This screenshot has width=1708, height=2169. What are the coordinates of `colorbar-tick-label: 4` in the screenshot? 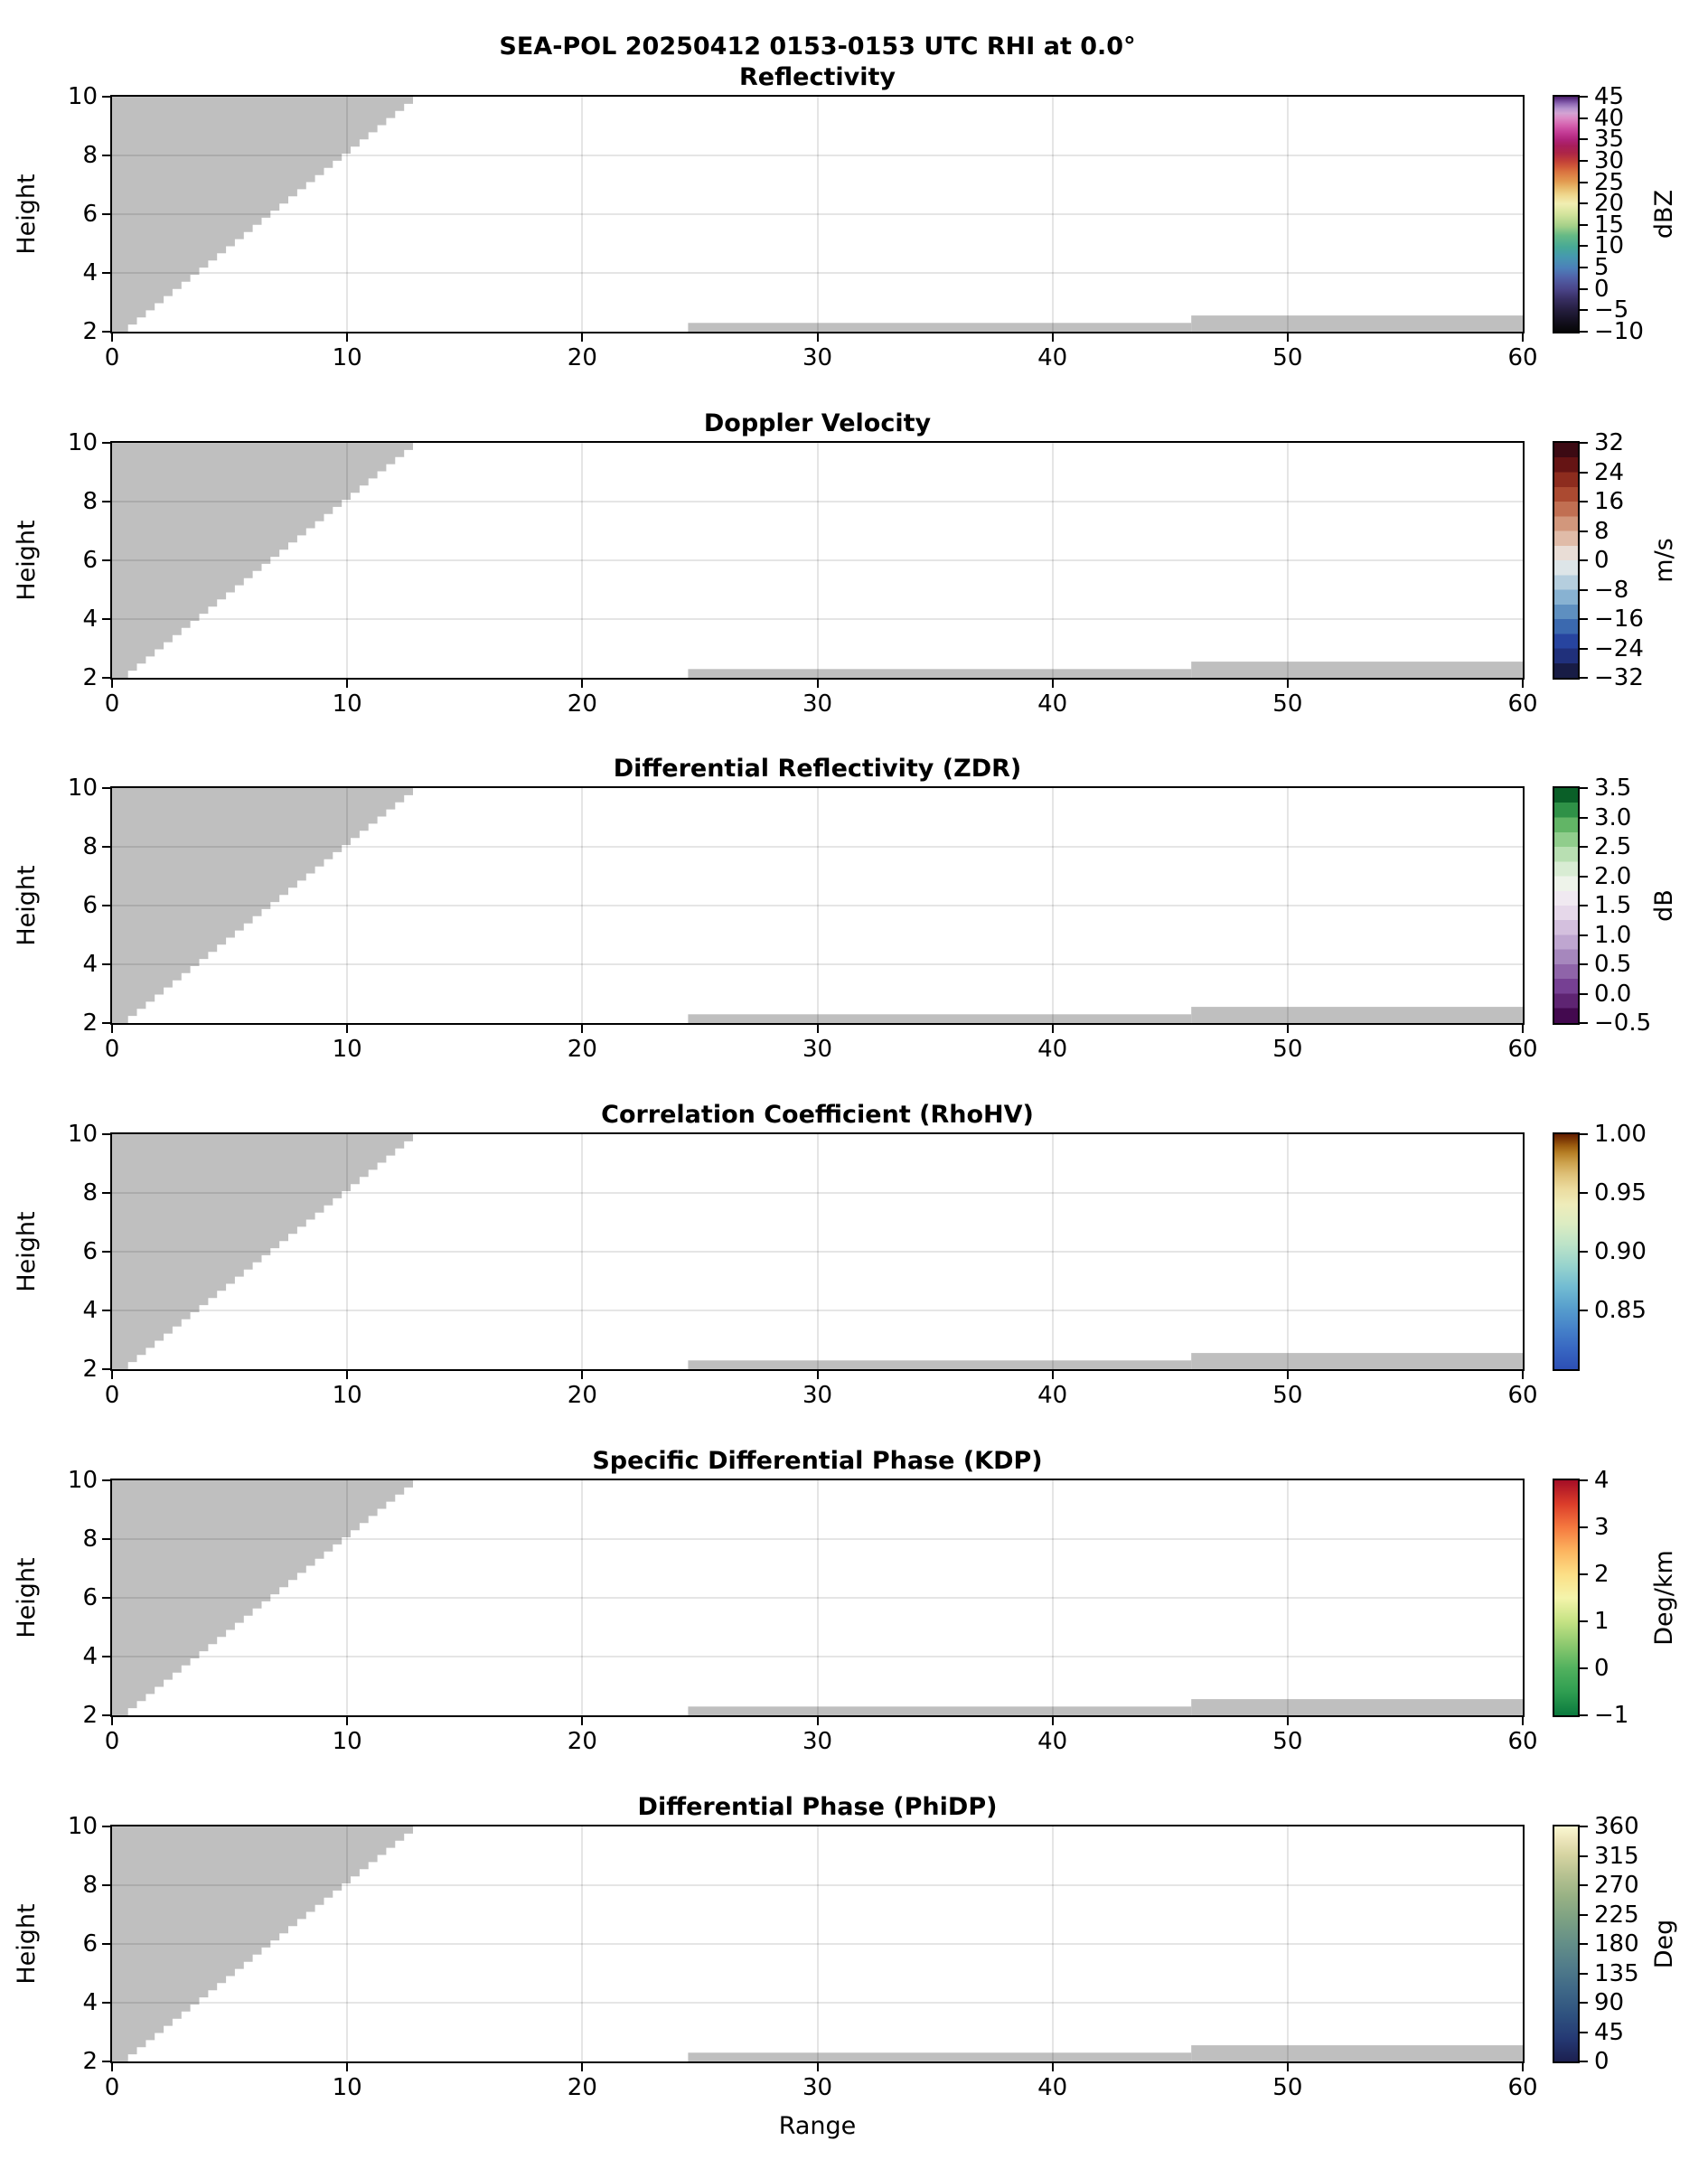 It's located at (1601, 1481).